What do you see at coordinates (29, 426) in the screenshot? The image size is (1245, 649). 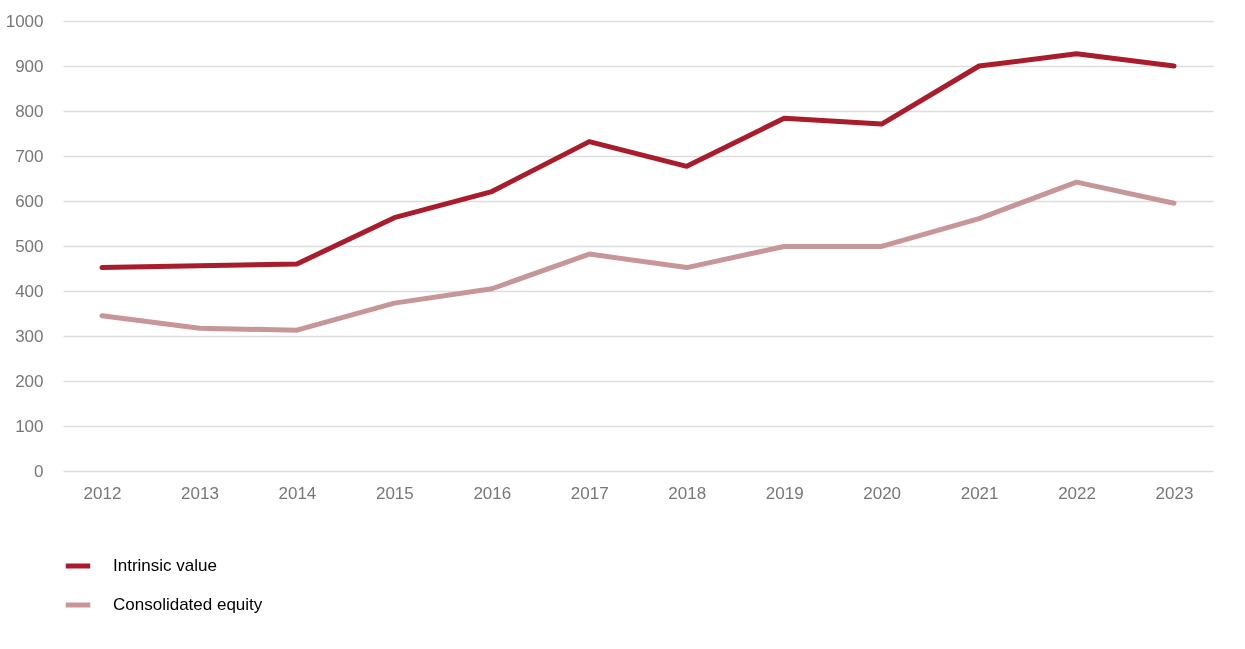 I see `y-tick-label: 100` at bounding box center [29, 426].